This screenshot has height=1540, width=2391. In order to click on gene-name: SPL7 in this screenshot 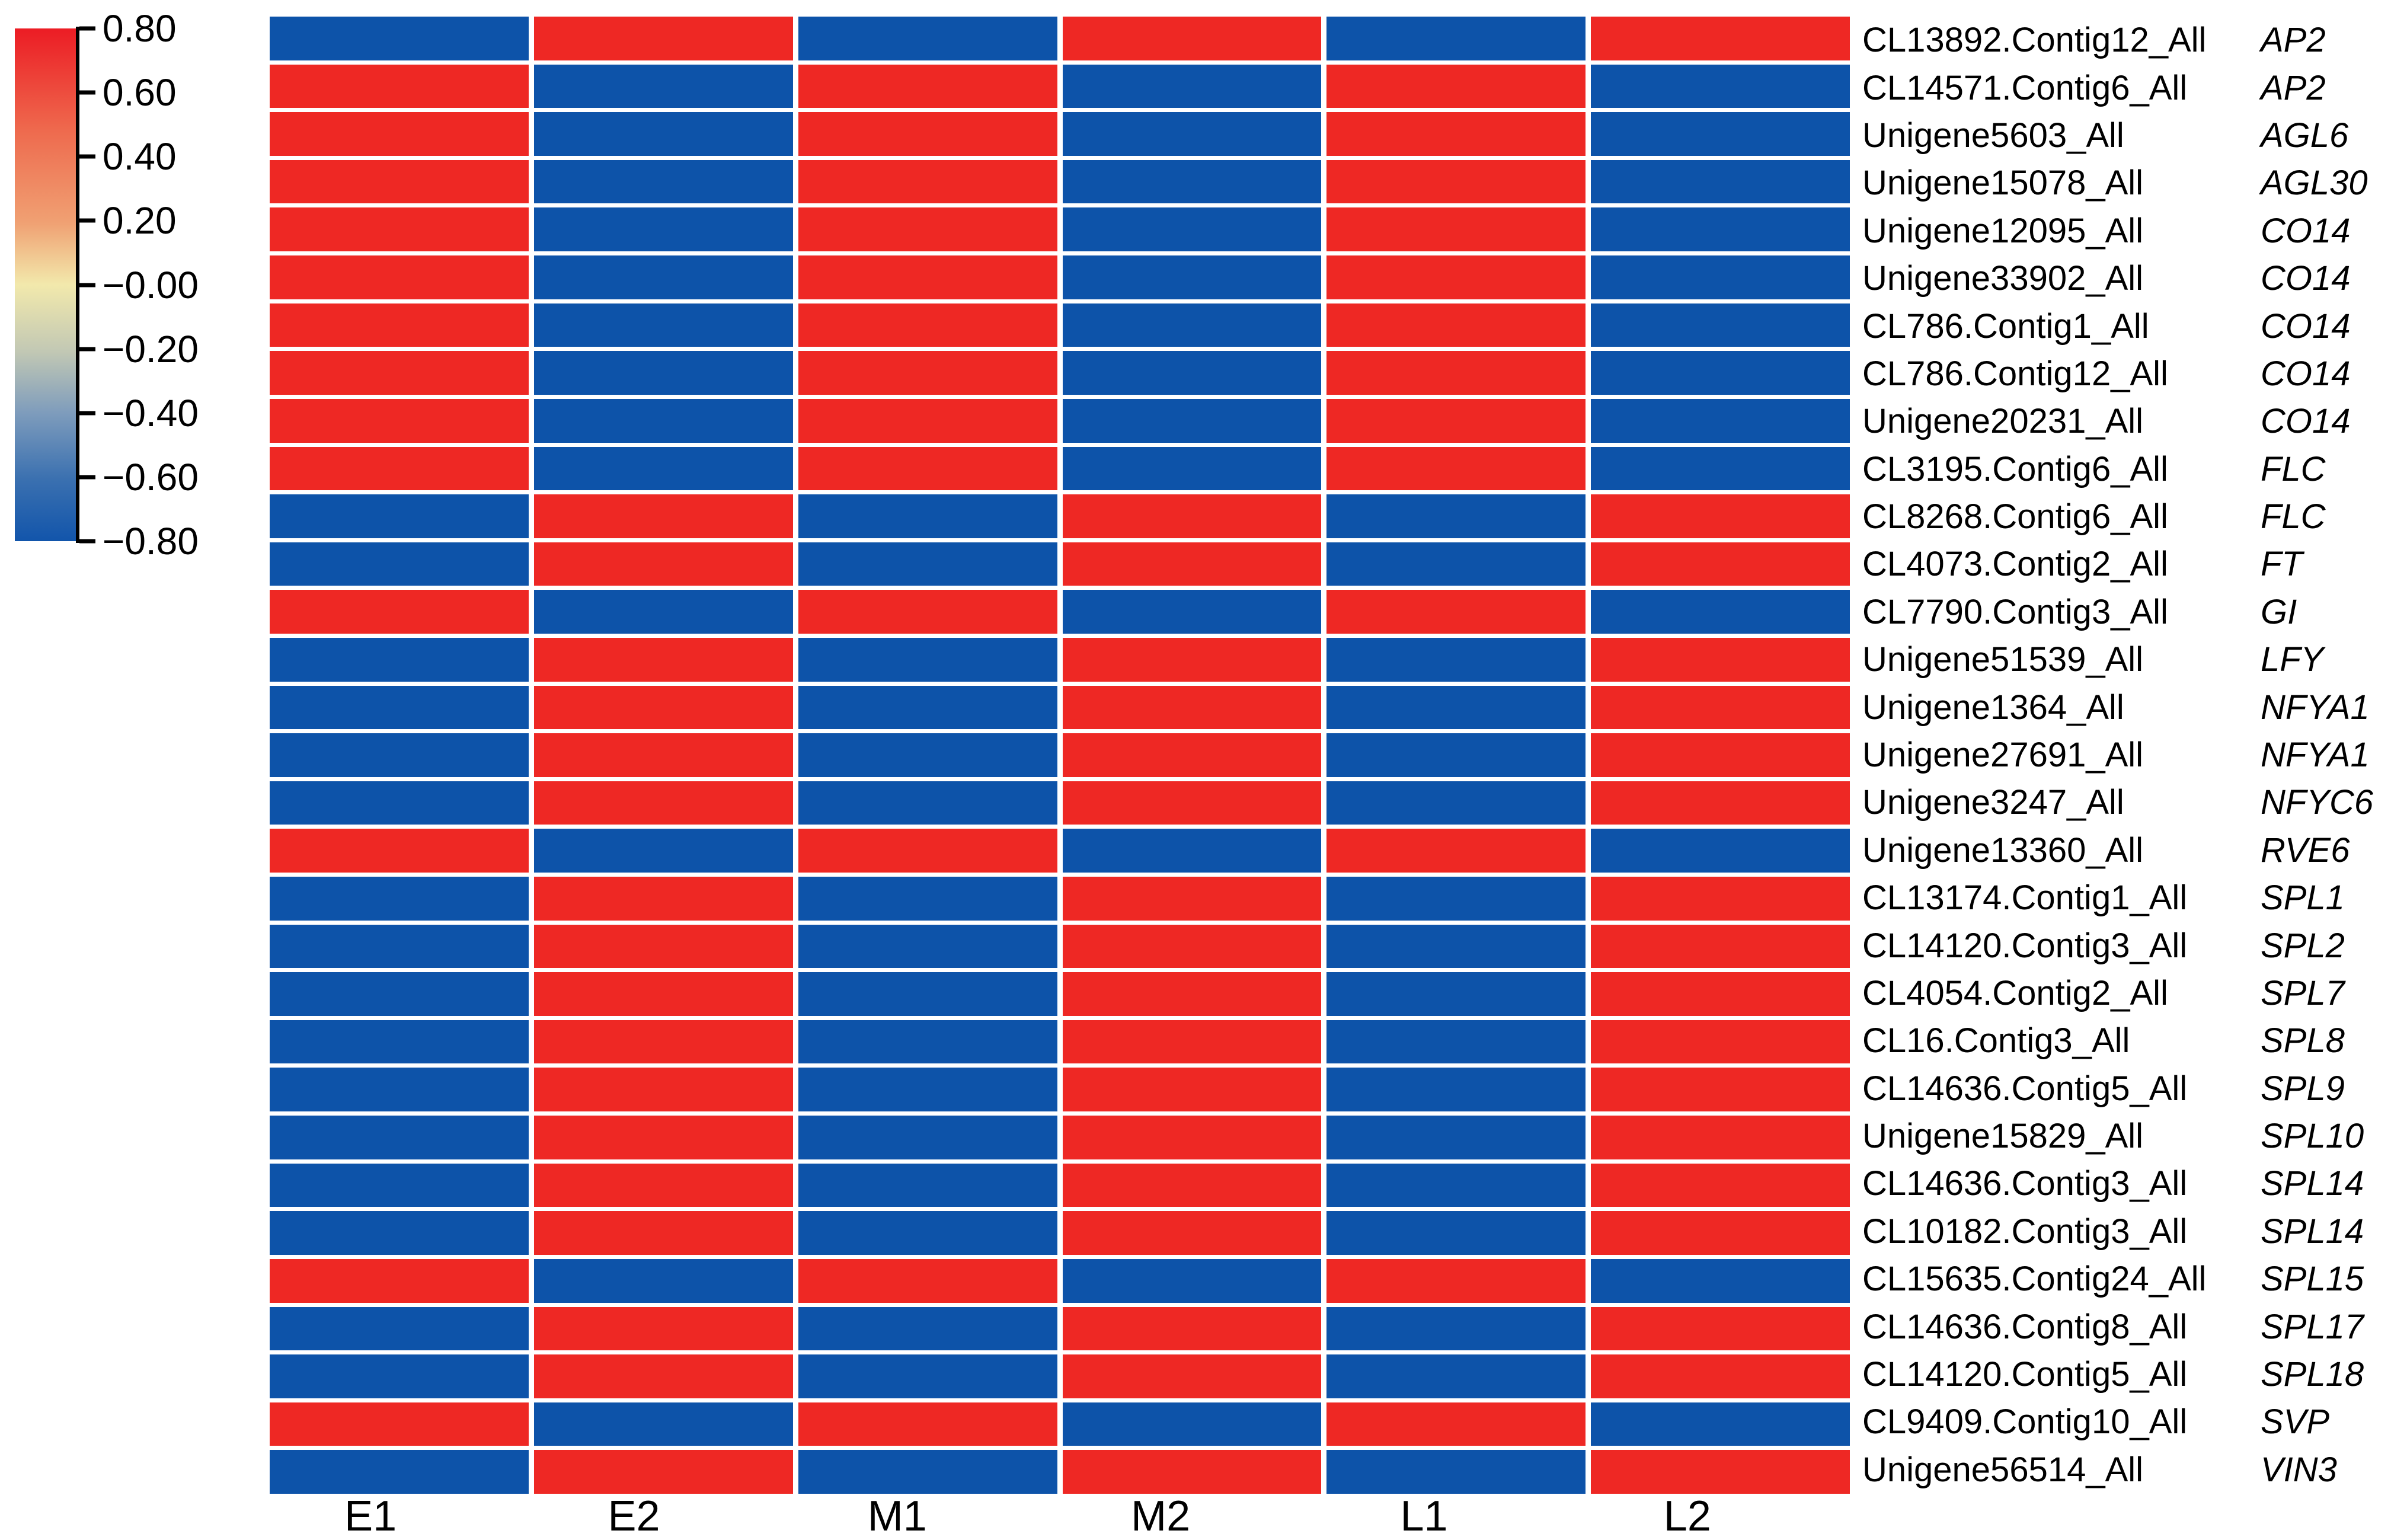, I will do `click(2303, 992)`.